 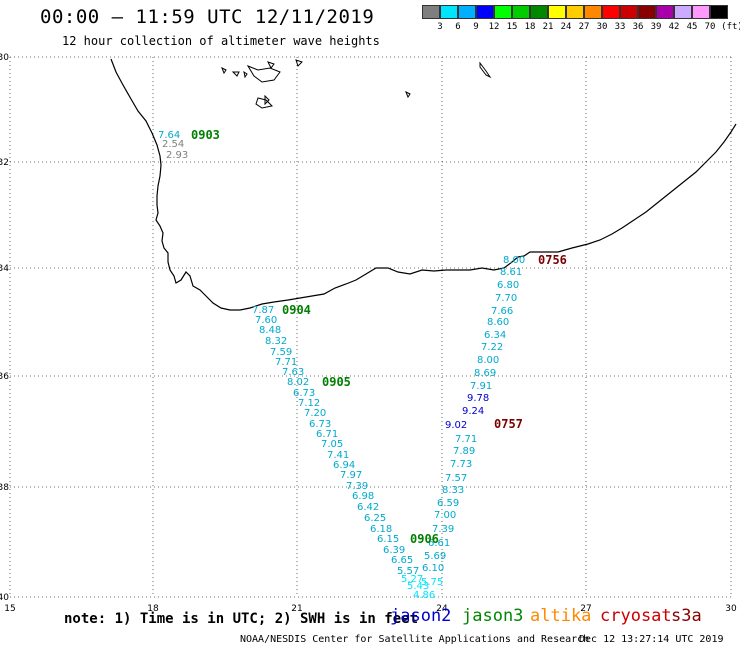 What do you see at coordinates (270, 330) in the screenshot?
I see `wave-height-reading: 8.48` at bounding box center [270, 330].